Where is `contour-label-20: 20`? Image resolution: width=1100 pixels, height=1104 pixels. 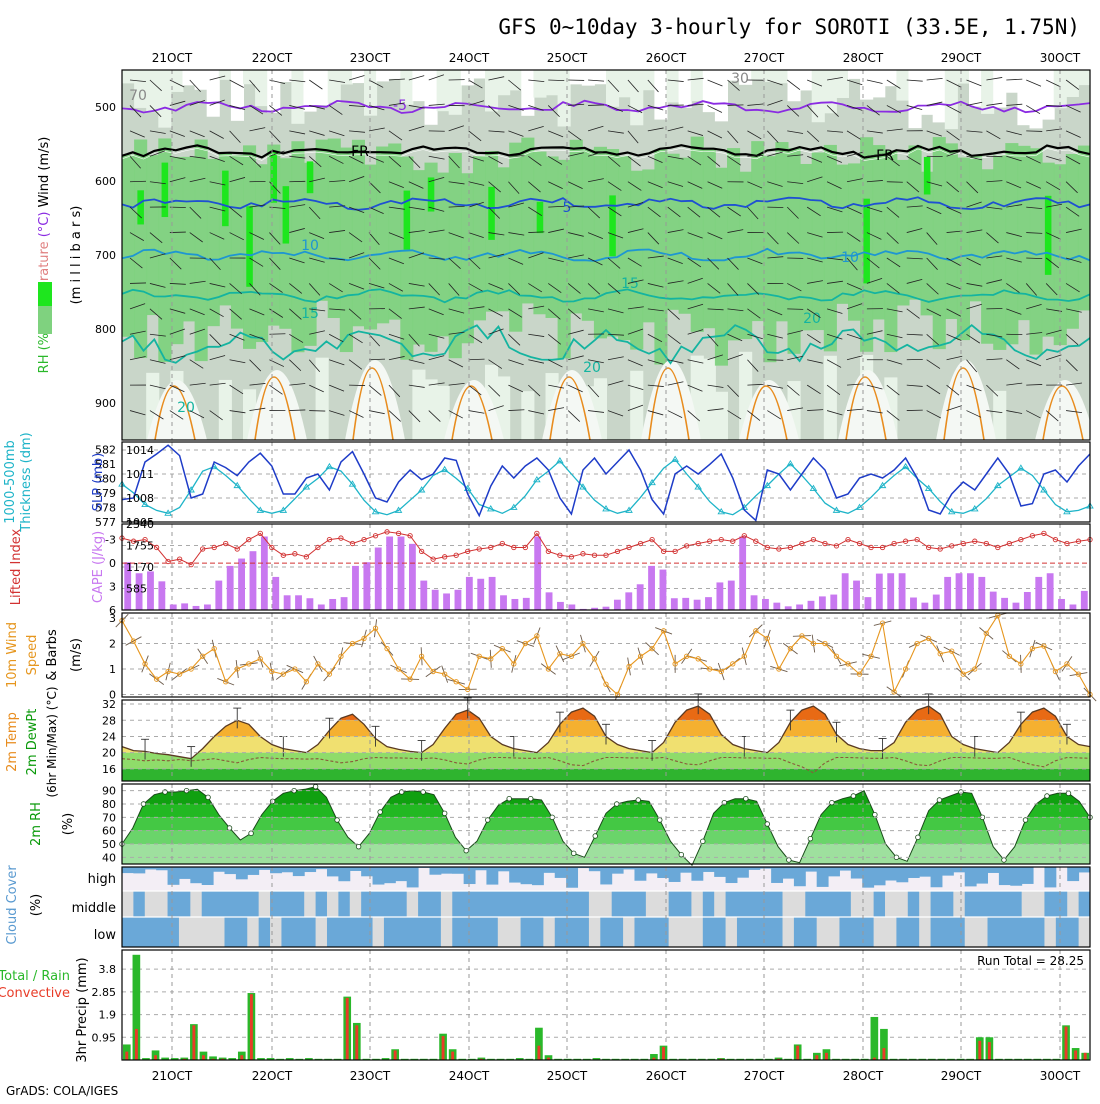
contour-label-20: 20 is located at coordinates (812, 319).